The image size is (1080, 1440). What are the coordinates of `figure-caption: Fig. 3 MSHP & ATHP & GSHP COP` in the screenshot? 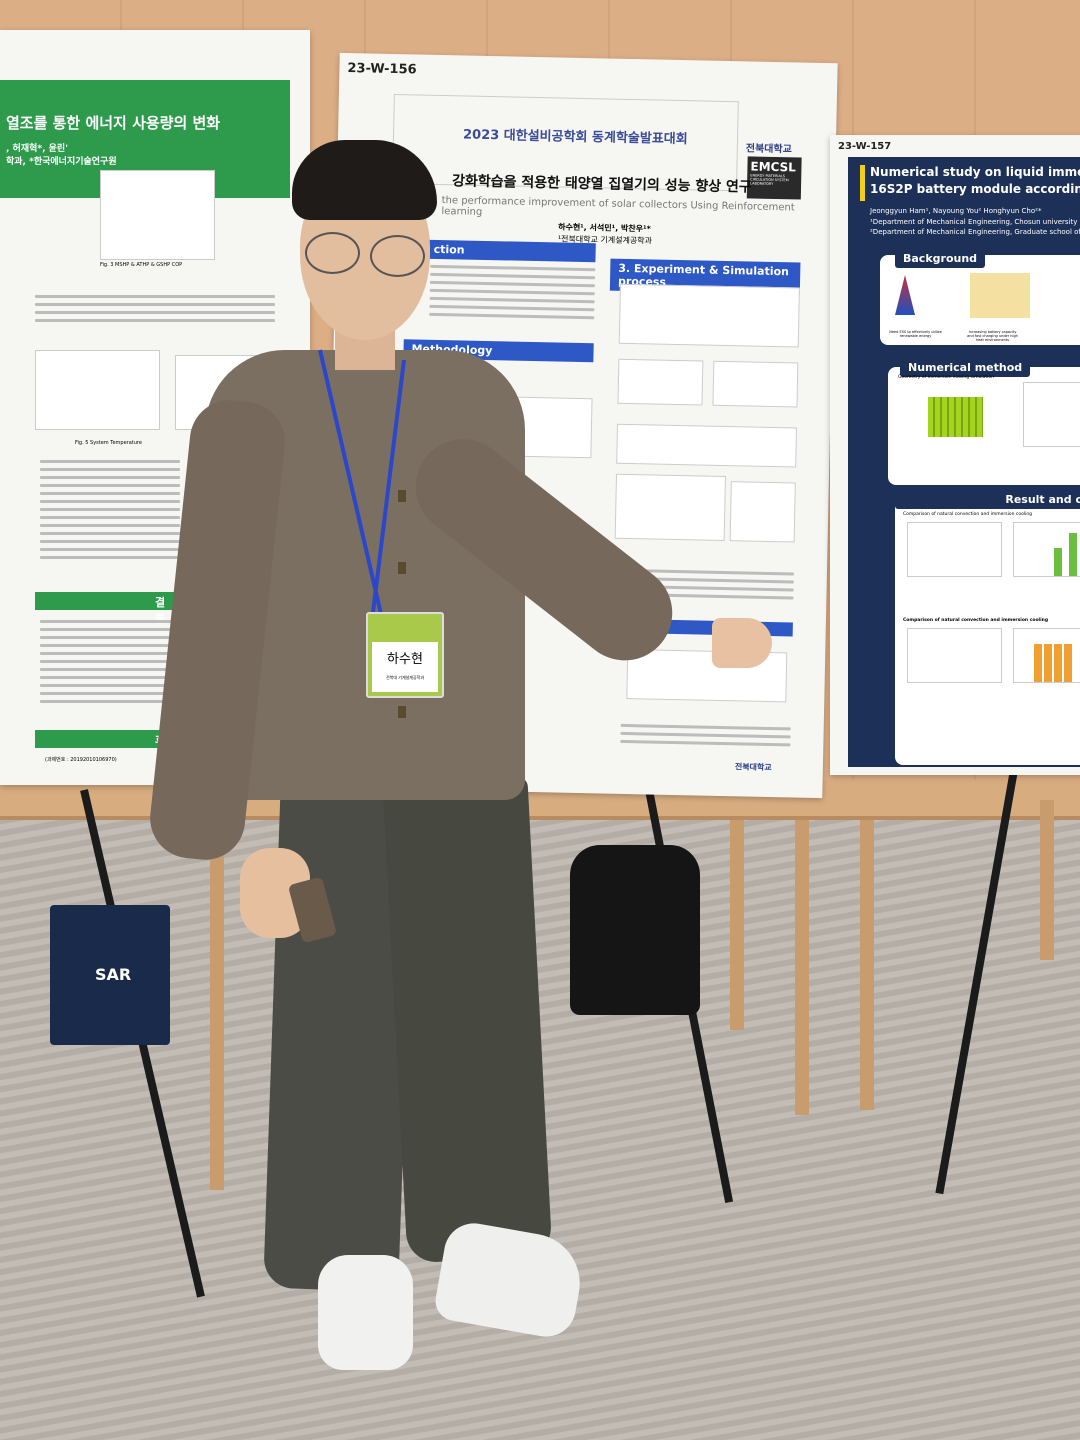 It's located at (141, 265).